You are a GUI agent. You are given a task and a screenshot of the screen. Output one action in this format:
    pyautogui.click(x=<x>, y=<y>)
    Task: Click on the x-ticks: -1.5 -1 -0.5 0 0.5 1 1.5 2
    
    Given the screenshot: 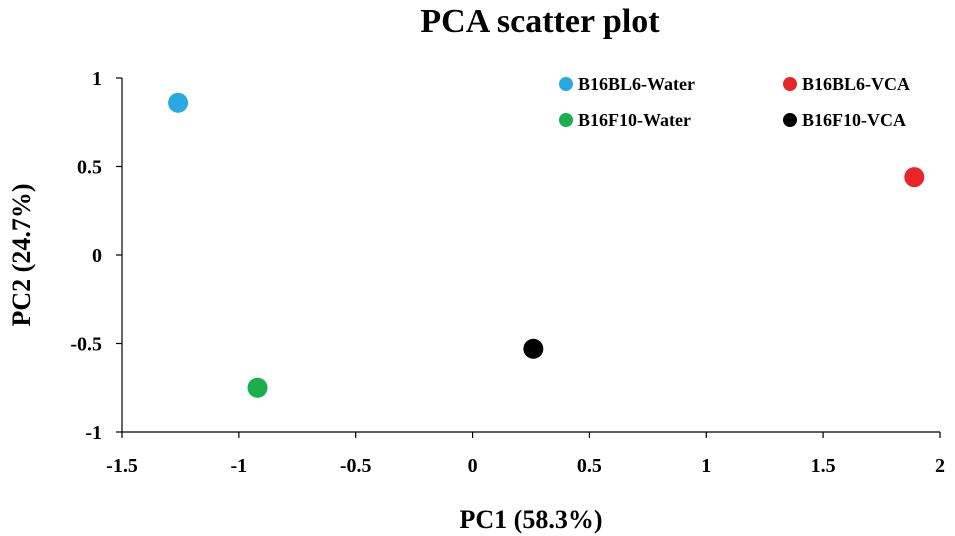 What is the action you would take?
    pyautogui.click(x=525, y=454)
    